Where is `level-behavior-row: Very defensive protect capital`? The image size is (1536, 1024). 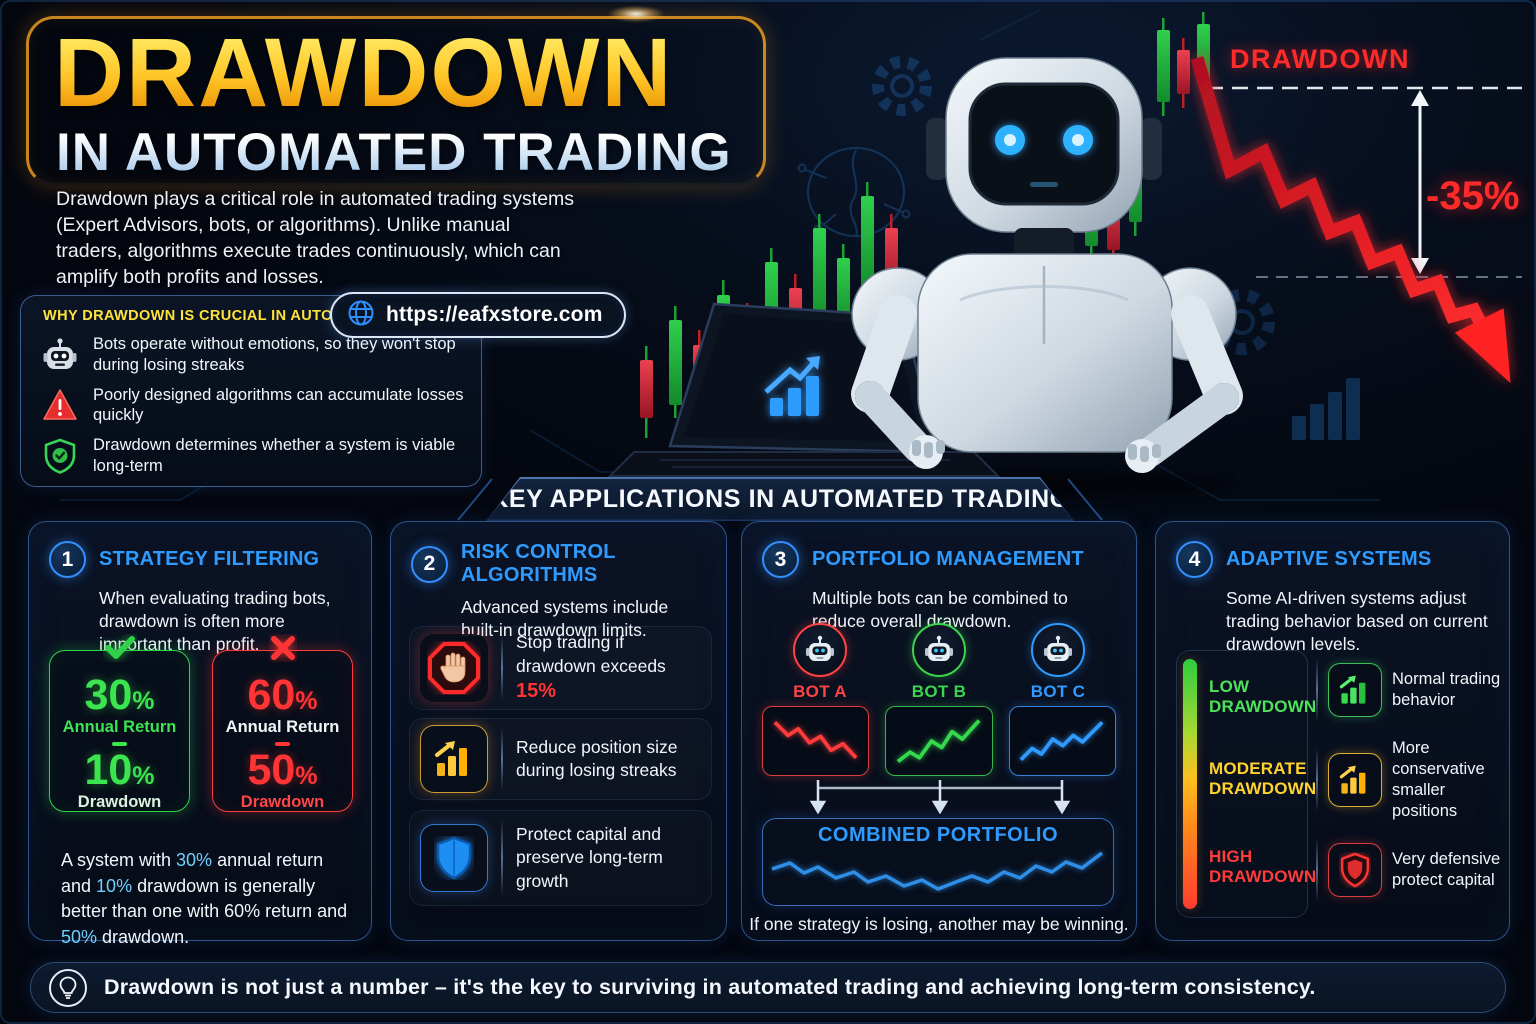
level-behavior-row: Very defensive protect capital is located at coordinates (1408, 870).